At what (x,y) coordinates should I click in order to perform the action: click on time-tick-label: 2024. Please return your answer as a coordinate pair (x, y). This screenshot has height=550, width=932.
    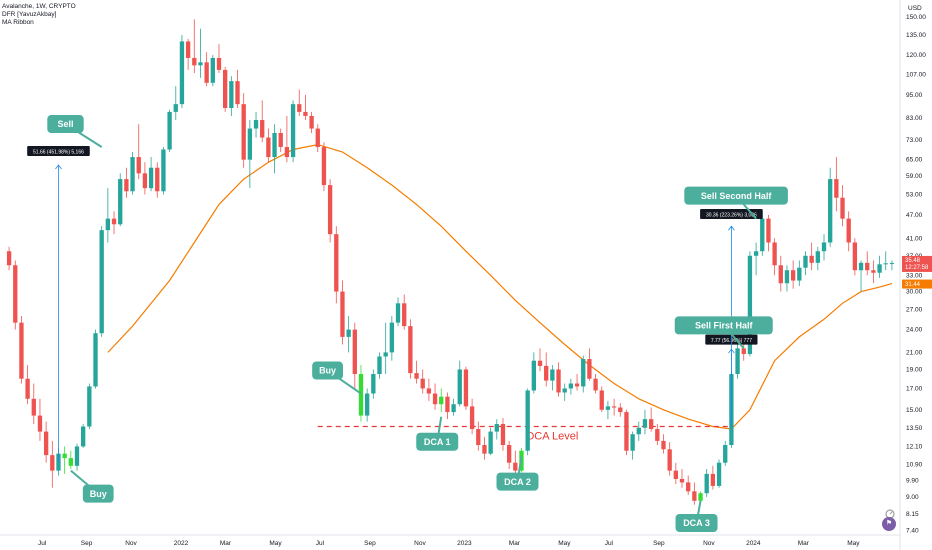
    Looking at the image, I should click on (753, 543).